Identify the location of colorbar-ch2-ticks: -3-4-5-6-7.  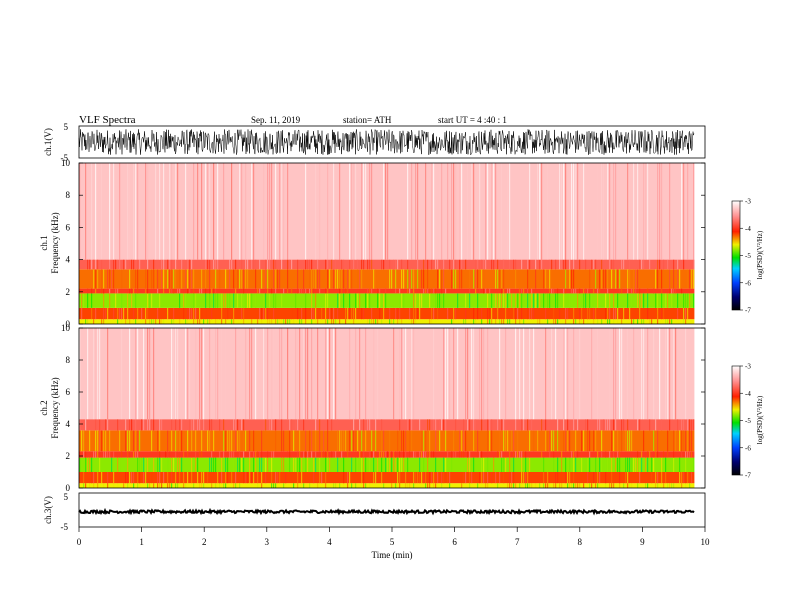
(745, 421).